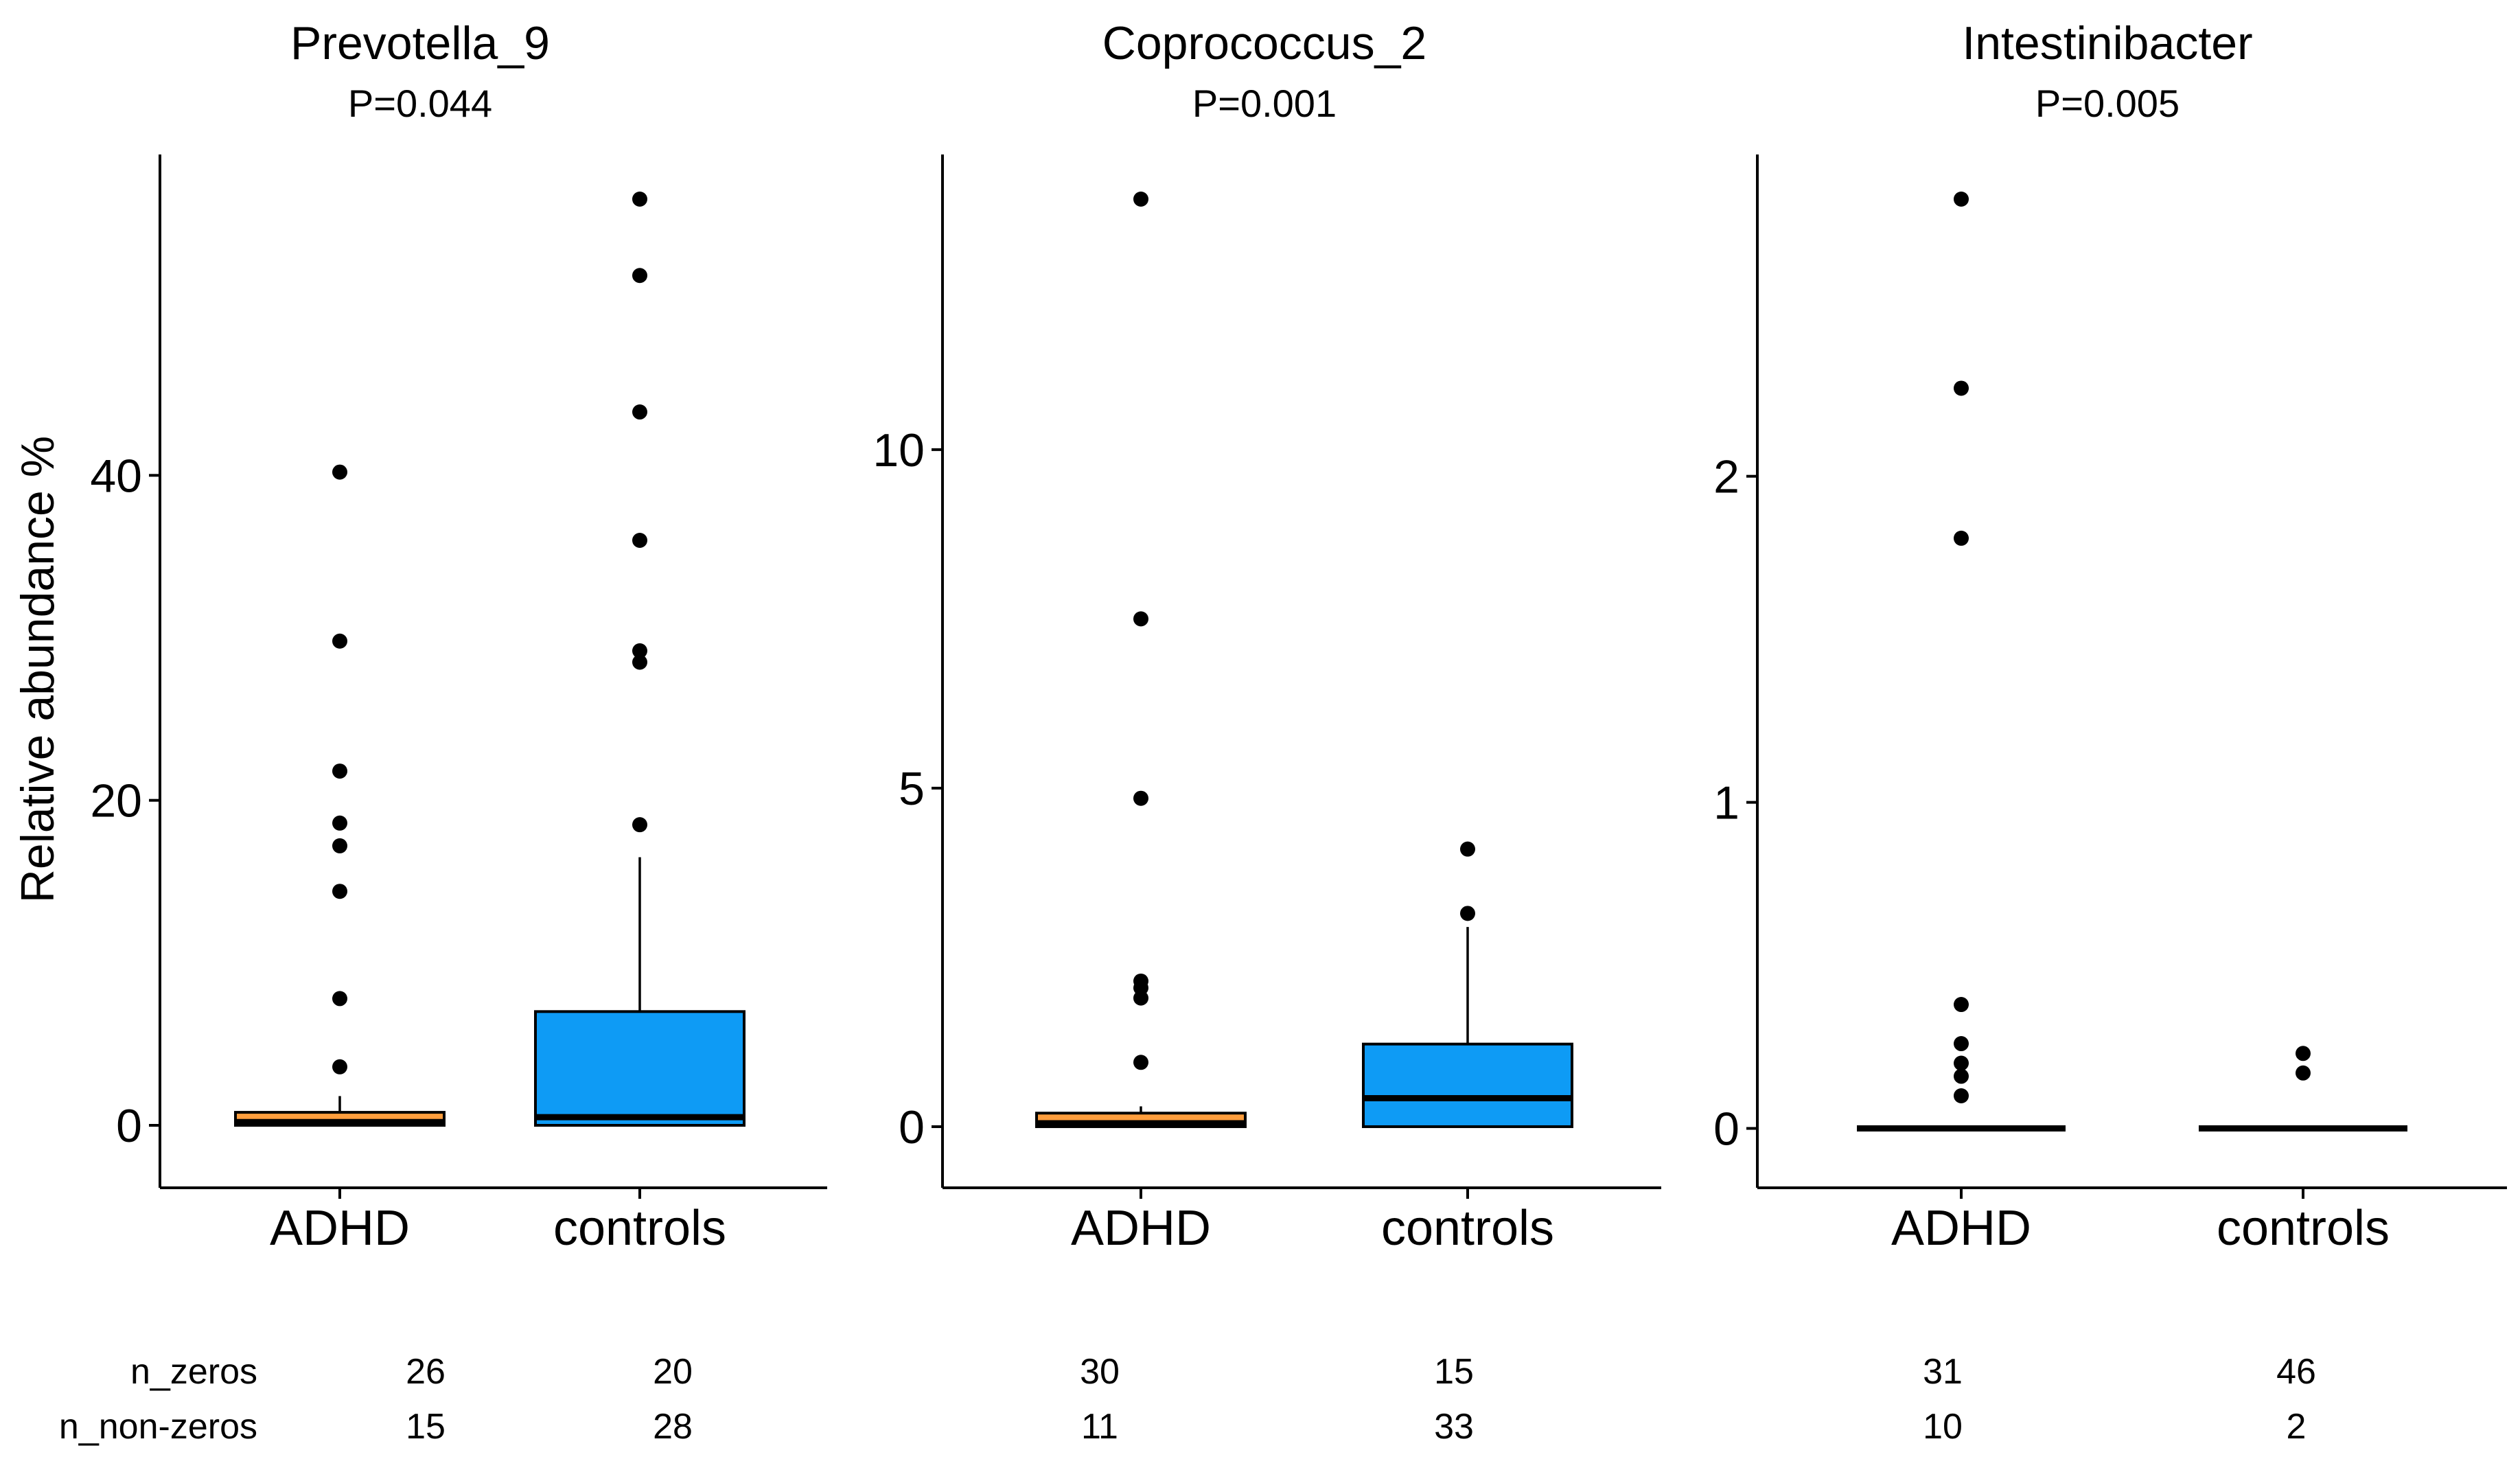 The height and width of the screenshot is (1459, 2520). I want to click on n-nonzeros-controls: 33, so click(1454, 1427).